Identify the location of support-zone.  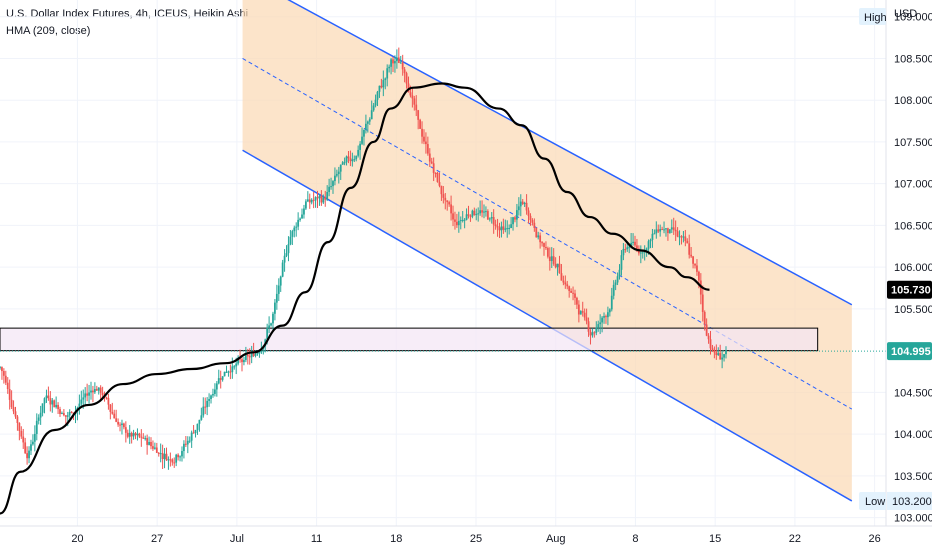
(443, 339).